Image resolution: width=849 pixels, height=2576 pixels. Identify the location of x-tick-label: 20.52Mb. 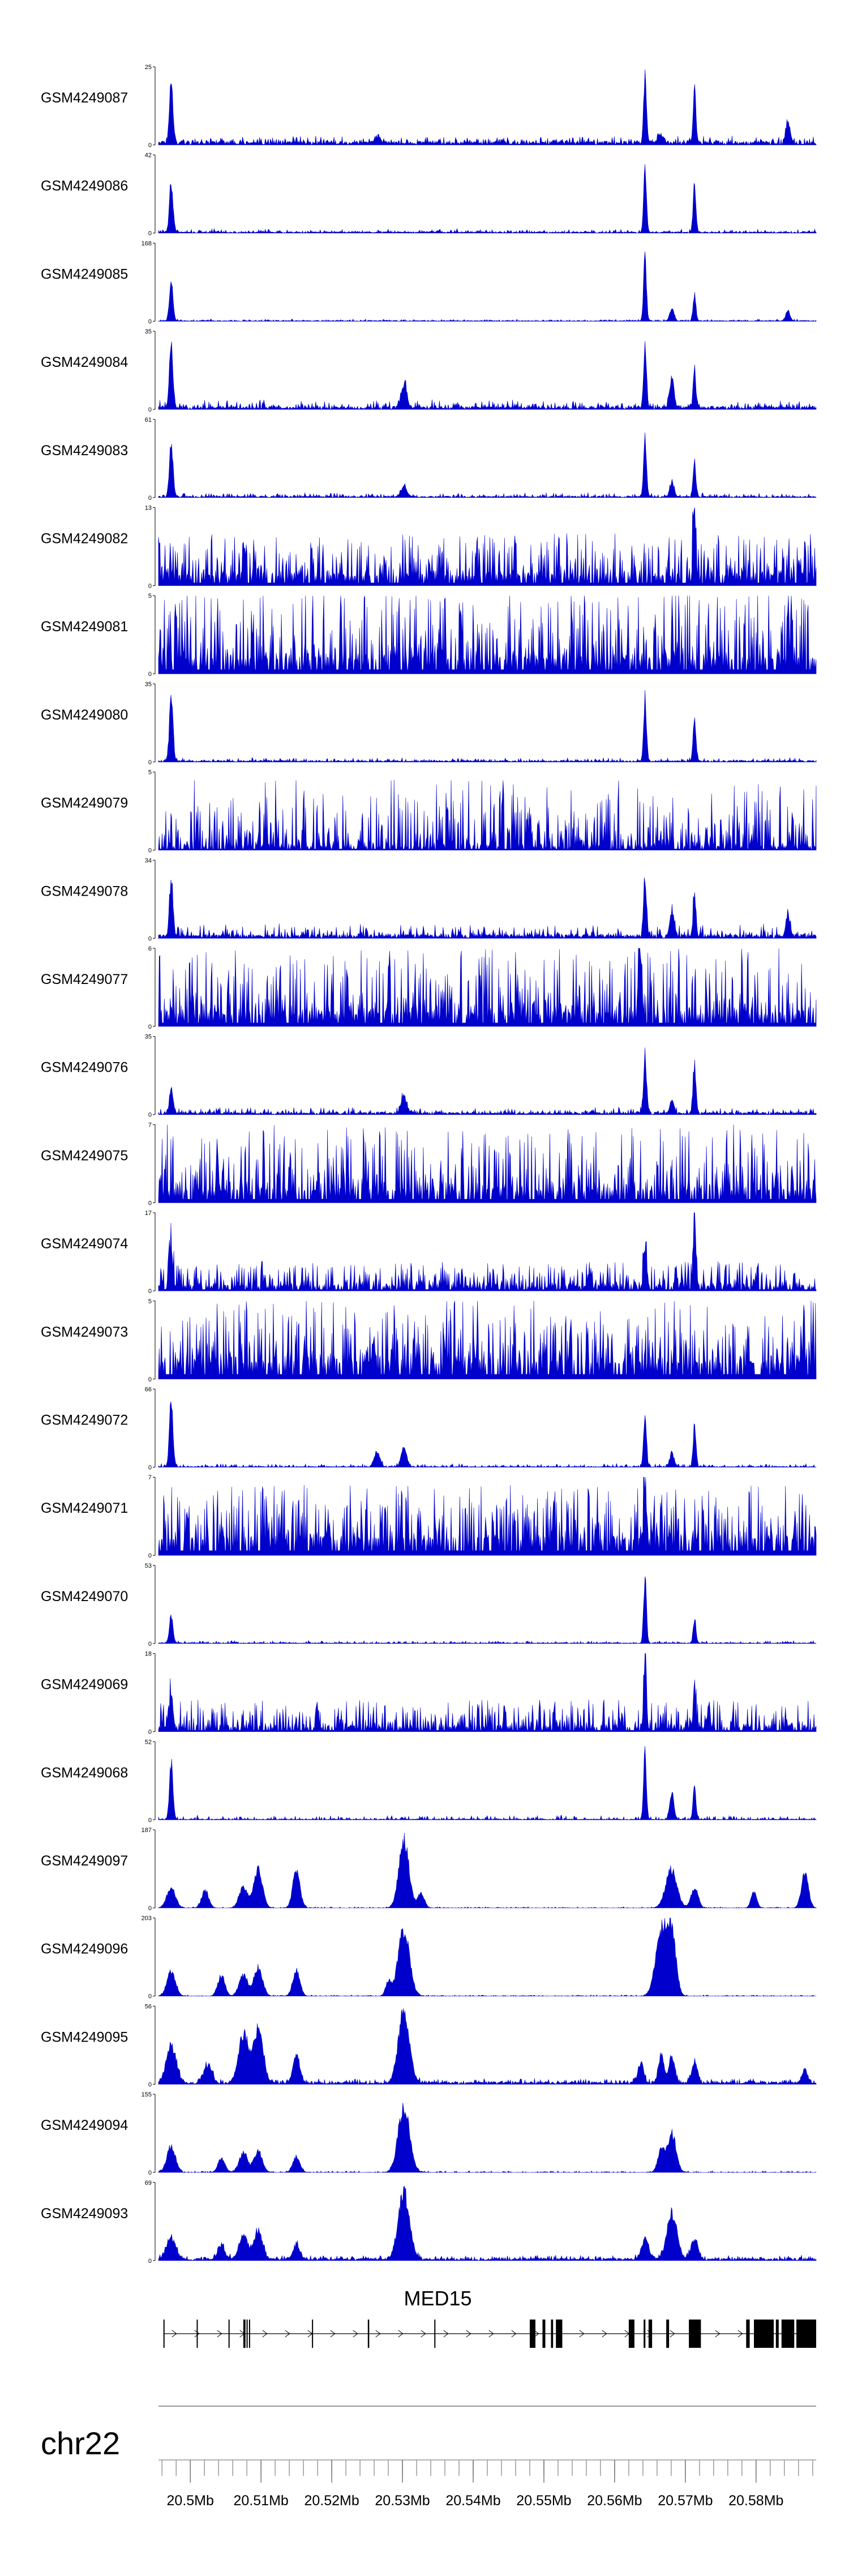
(331, 2501).